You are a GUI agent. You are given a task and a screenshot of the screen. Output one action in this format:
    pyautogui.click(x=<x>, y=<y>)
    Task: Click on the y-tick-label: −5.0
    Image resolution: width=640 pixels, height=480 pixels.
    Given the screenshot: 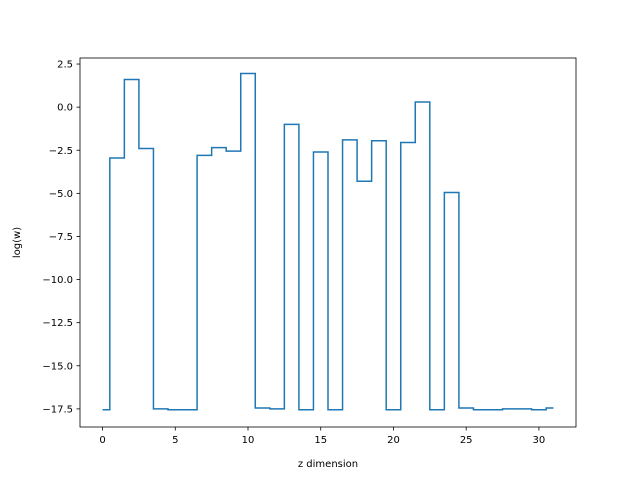 What is the action you would take?
    pyautogui.click(x=61, y=194)
    